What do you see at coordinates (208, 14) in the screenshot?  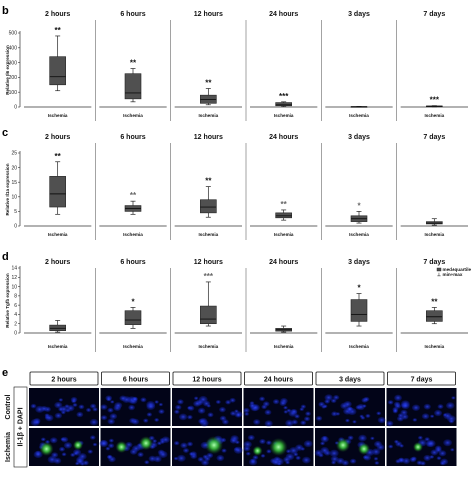 I see `column-header: 12 hours` at bounding box center [208, 14].